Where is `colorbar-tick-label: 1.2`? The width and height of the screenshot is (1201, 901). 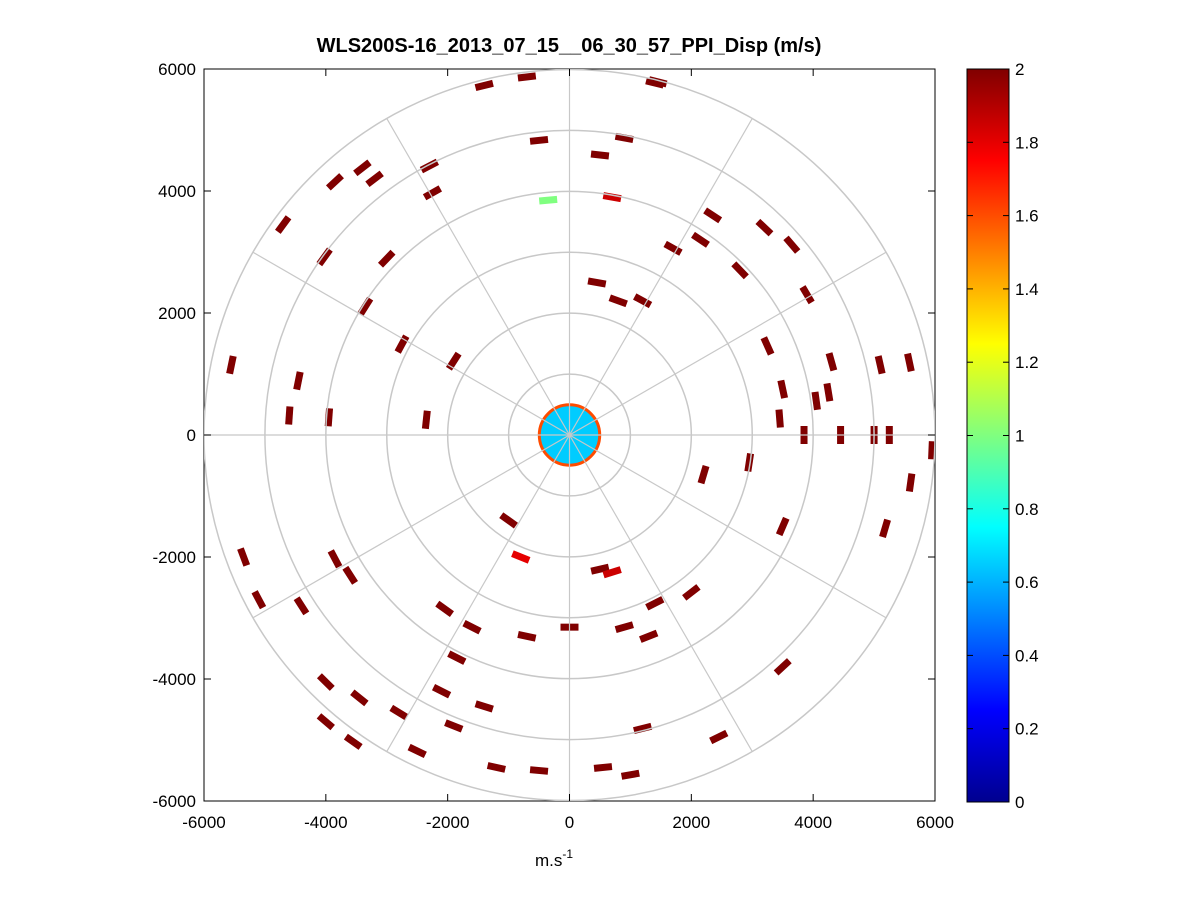 colorbar-tick-label: 1.2 is located at coordinates (1027, 362).